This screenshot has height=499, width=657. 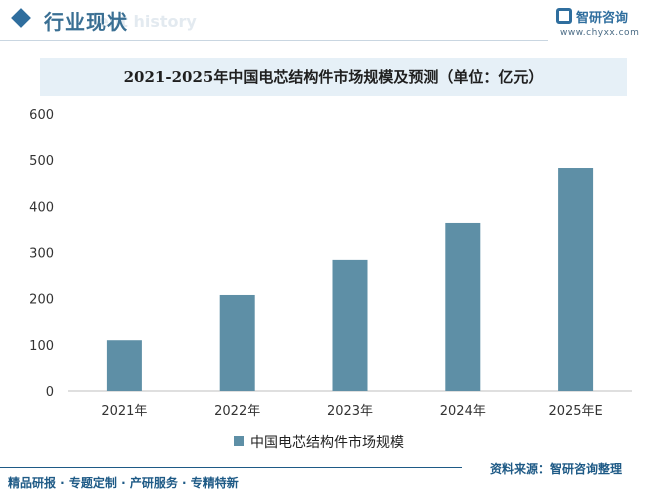 What do you see at coordinates (124, 411) in the screenshot?
I see `x-tick-label: 2021年` at bounding box center [124, 411].